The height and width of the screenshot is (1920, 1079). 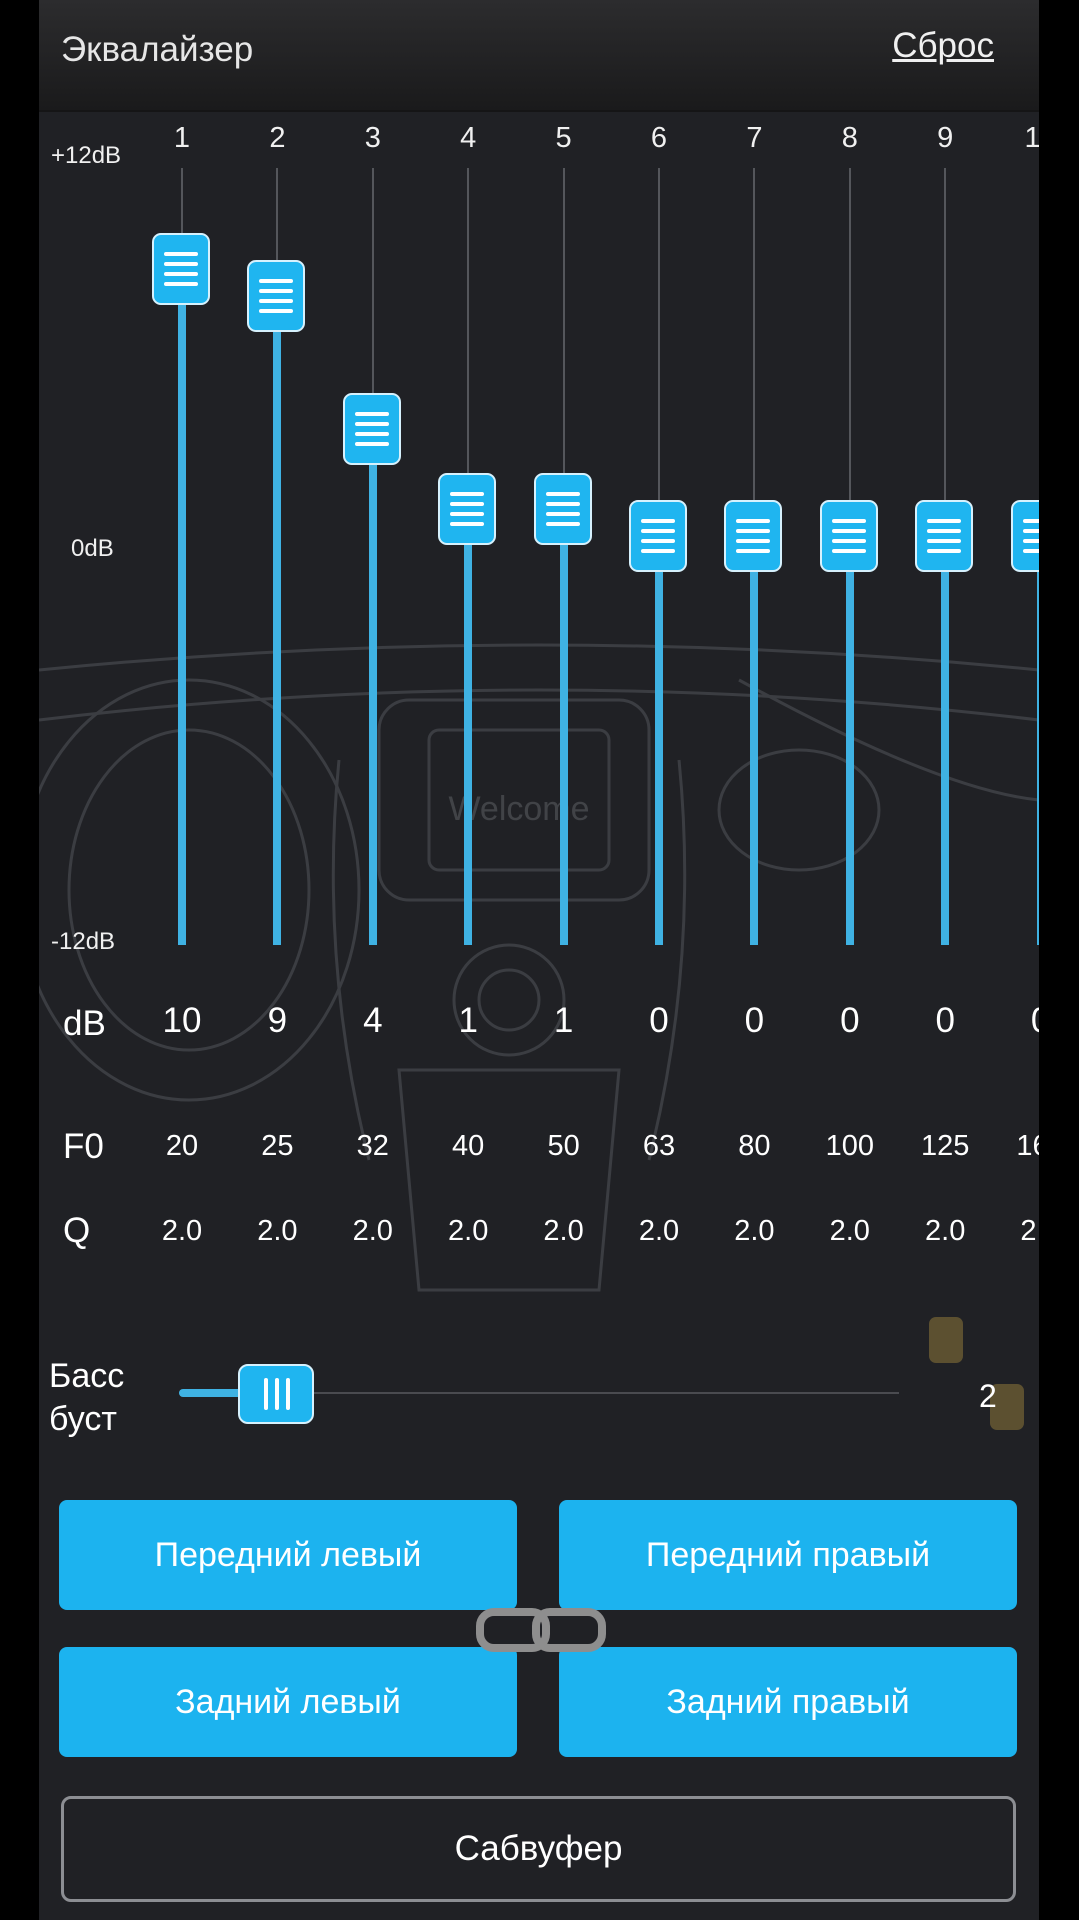 I want to click on eq-band-8: 8 0 100 2.0, so click(x=850, y=693).